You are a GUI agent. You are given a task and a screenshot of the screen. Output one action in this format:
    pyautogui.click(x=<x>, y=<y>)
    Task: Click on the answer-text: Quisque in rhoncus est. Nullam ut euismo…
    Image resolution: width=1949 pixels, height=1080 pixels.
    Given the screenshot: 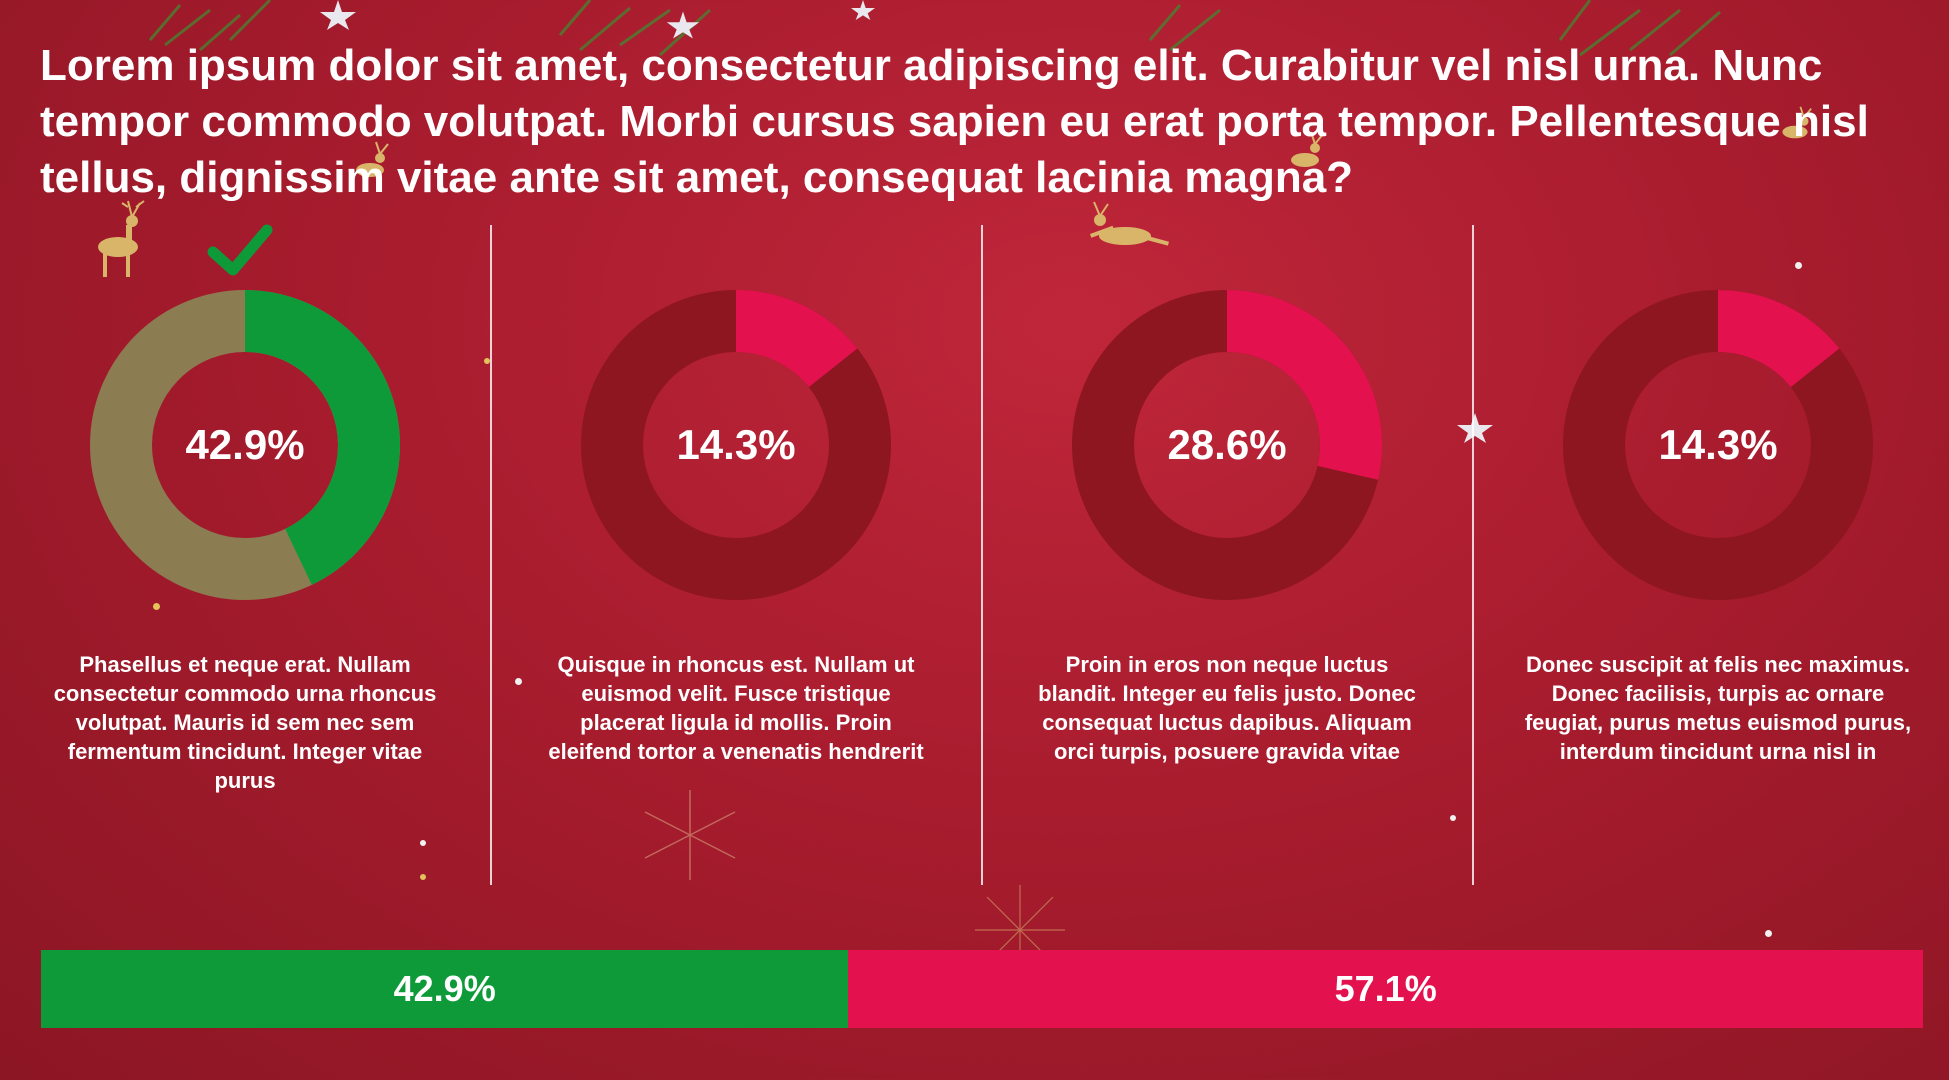 What is the action you would take?
    pyautogui.click(x=736, y=708)
    